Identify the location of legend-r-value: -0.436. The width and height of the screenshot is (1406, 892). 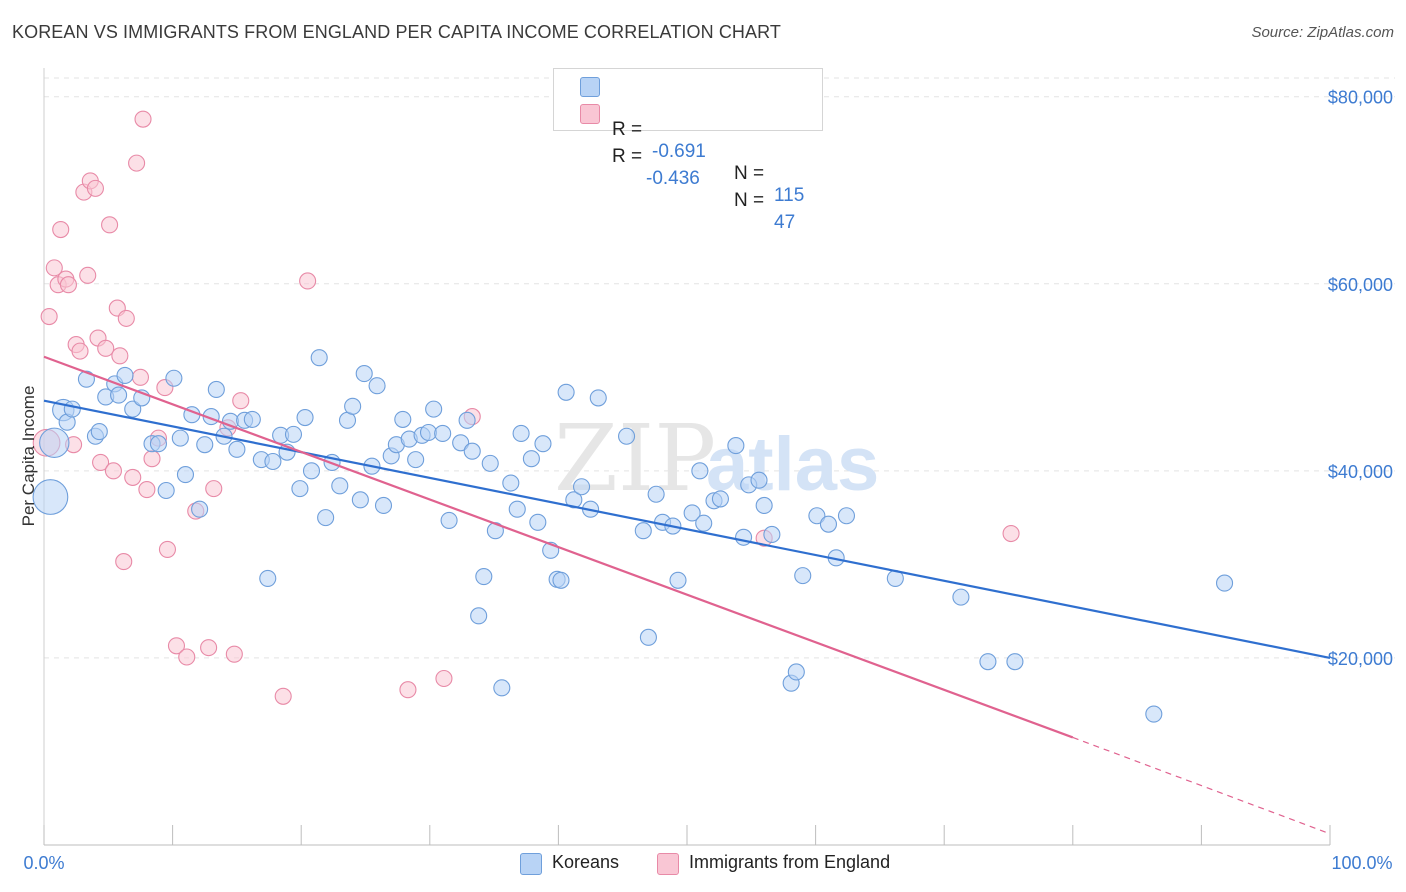
(673, 178).